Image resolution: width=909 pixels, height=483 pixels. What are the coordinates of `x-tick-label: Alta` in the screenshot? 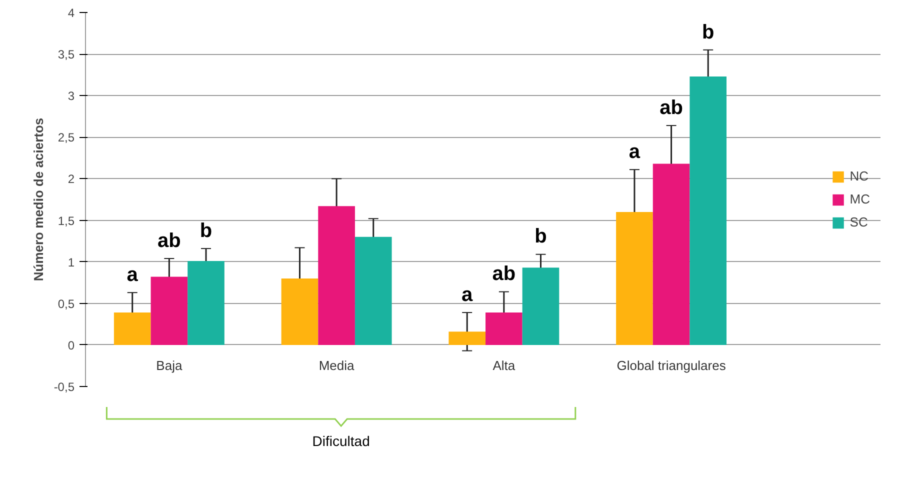 It's located at (504, 366).